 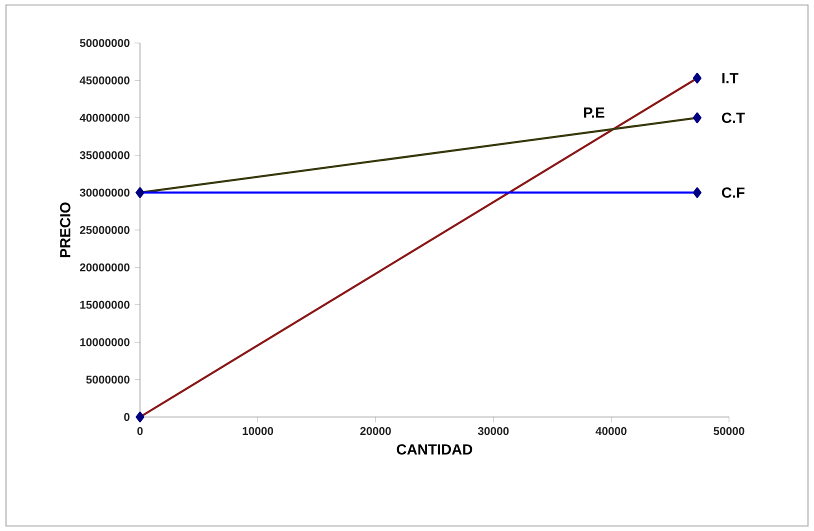 I want to click on series-label: C.T, so click(x=733, y=117).